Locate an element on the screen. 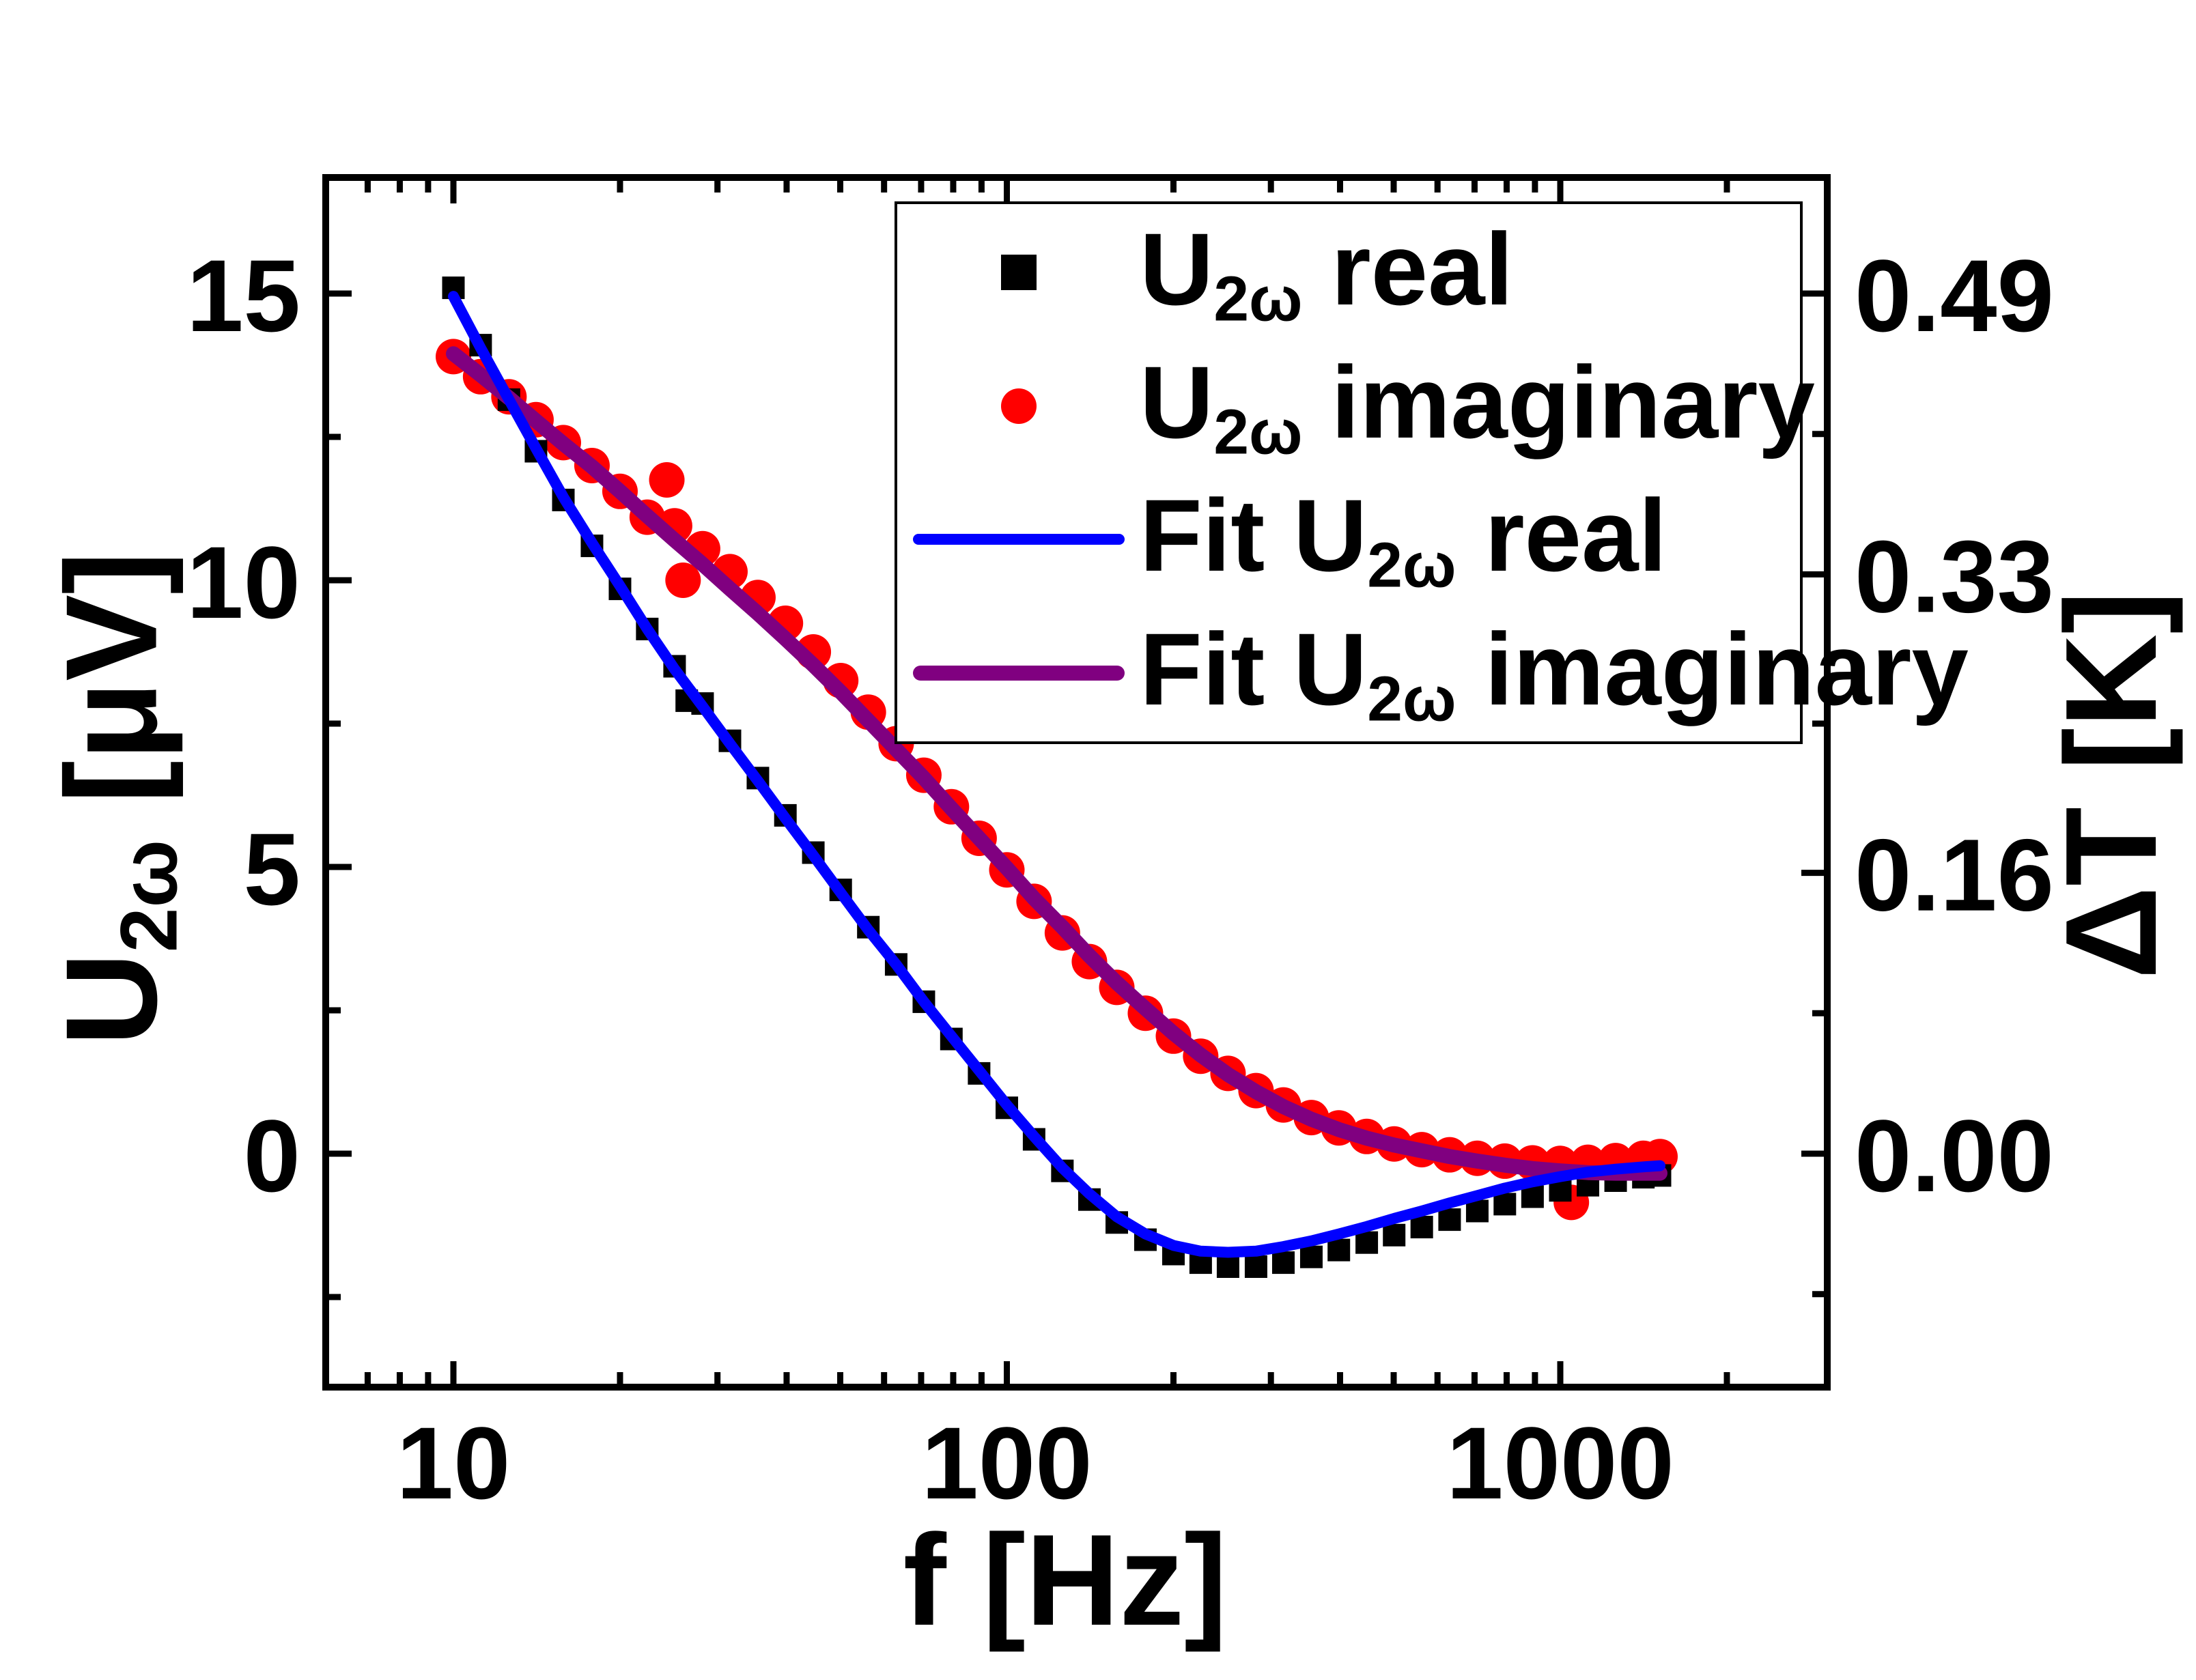 The image size is (2196, 1680). legend-item-u2w-real: U2ω real is located at coordinates (1349, 272).